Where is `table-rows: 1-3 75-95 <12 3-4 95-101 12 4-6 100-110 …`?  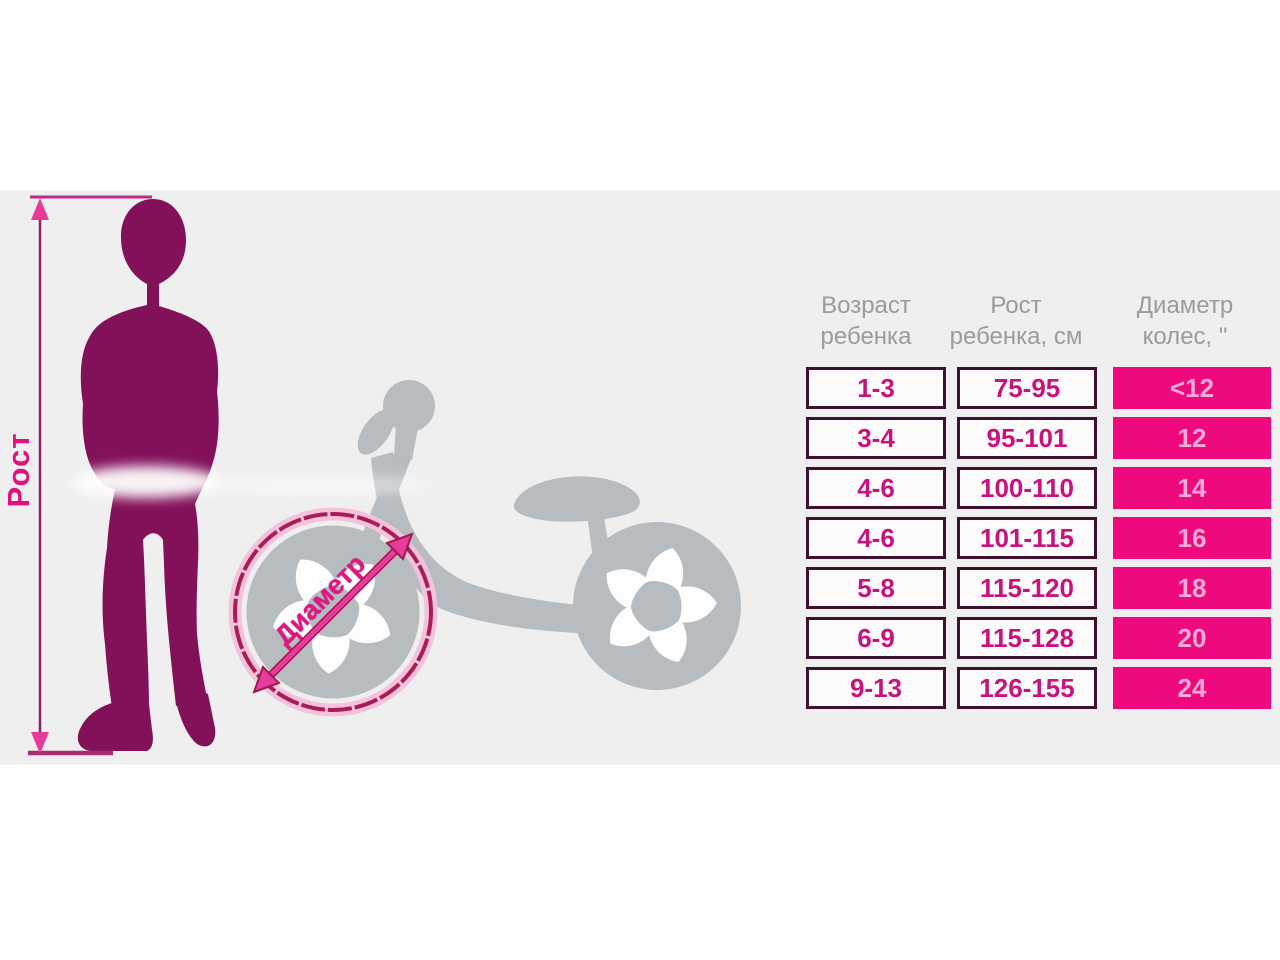 table-rows: 1-3 75-95 <12 3-4 95-101 12 4-6 100-110 … is located at coordinates (1040, 542).